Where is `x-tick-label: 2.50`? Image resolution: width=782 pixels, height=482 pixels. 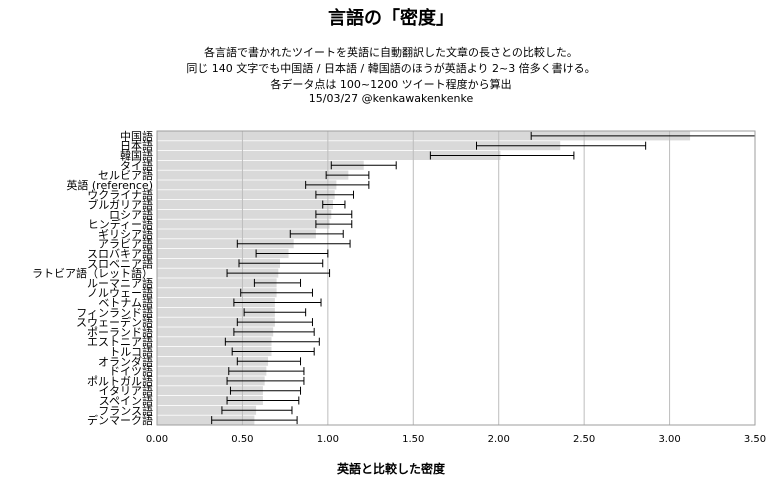
x-tick-label: 2.50 is located at coordinates (584, 439).